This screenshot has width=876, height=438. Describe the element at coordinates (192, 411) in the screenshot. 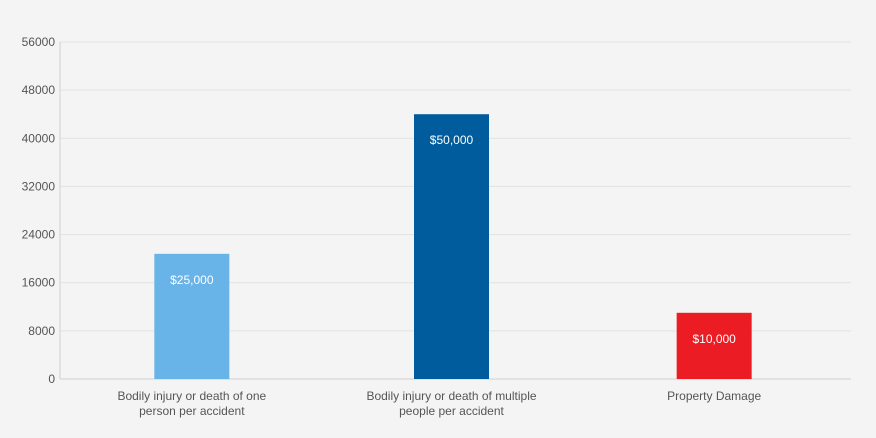

I see `x-category-label: person per accident` at that location.